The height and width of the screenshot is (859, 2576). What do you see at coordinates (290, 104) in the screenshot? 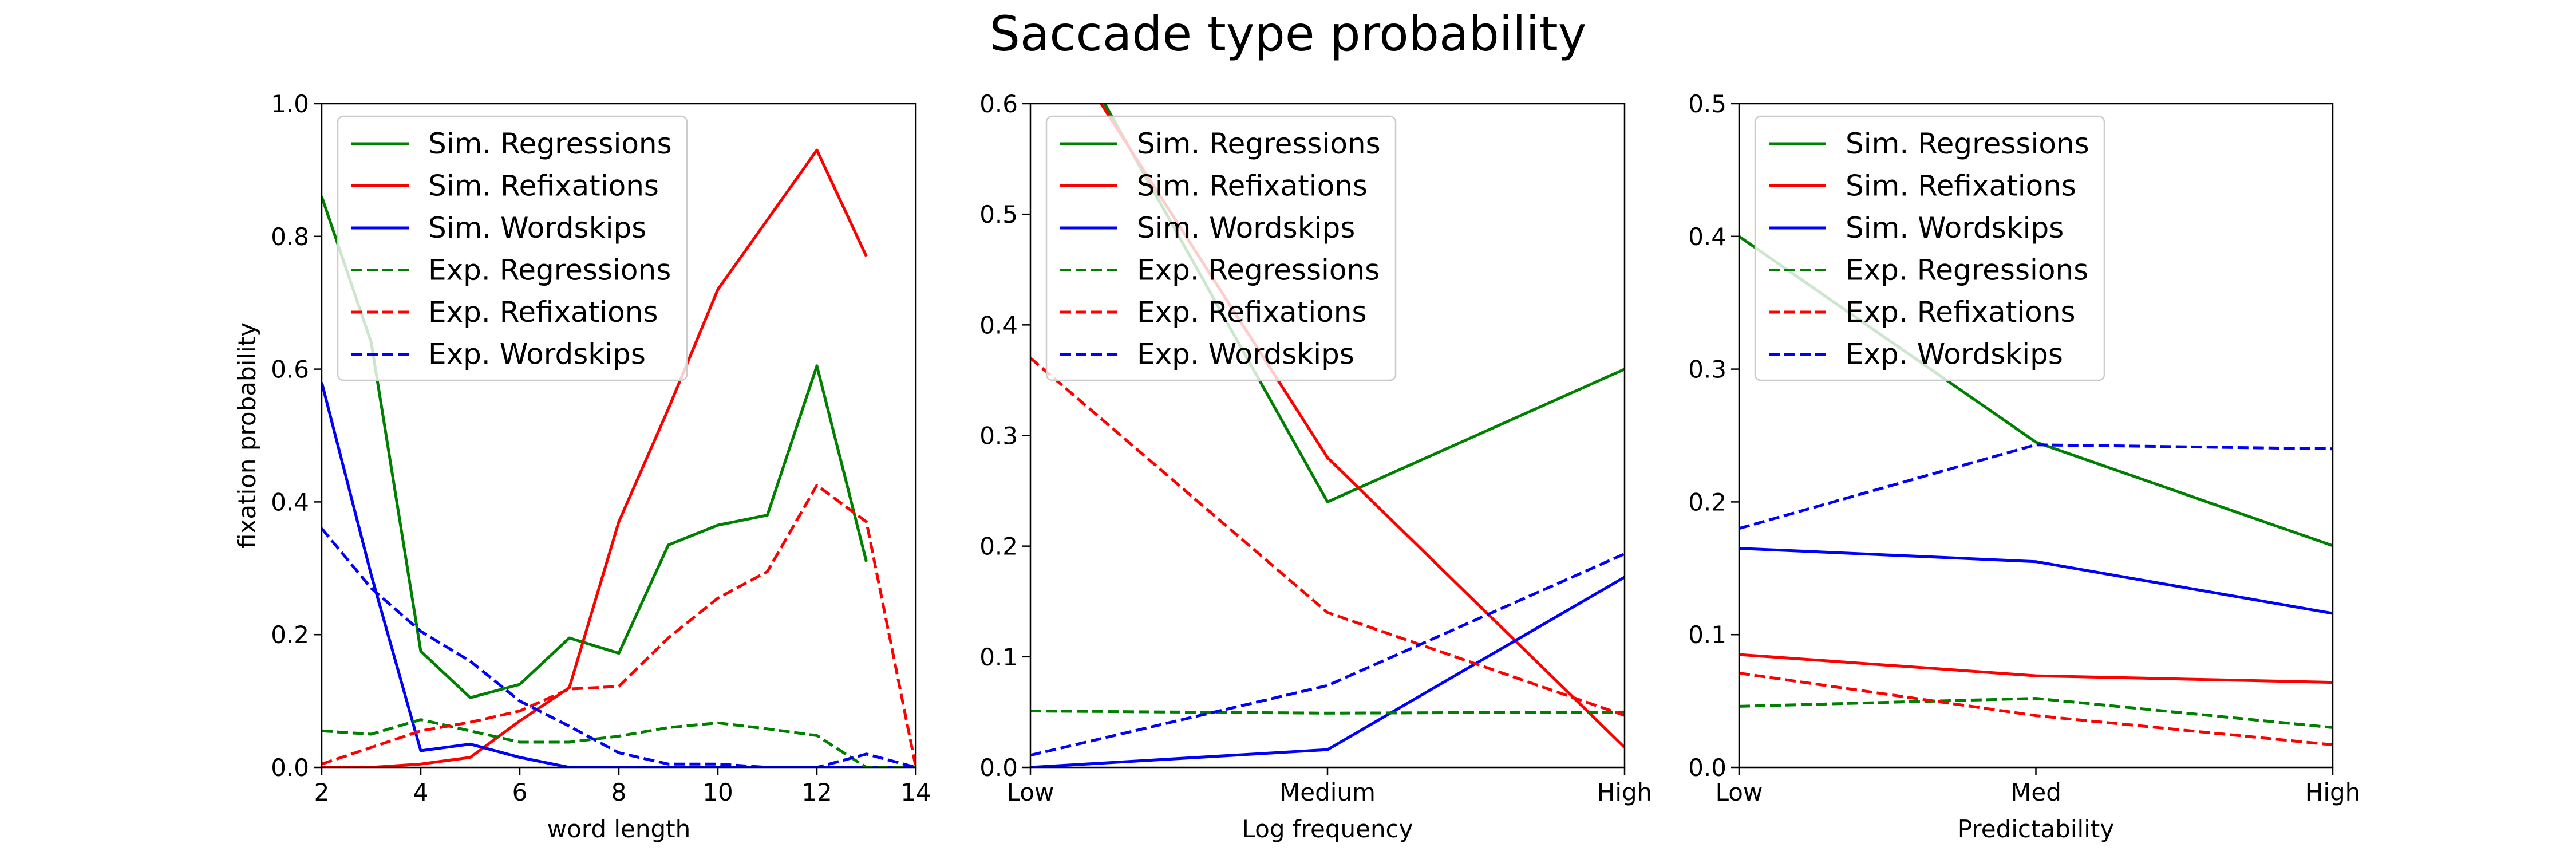
I see `y-tick-label: 1.0` at bounding box center [290, 104].